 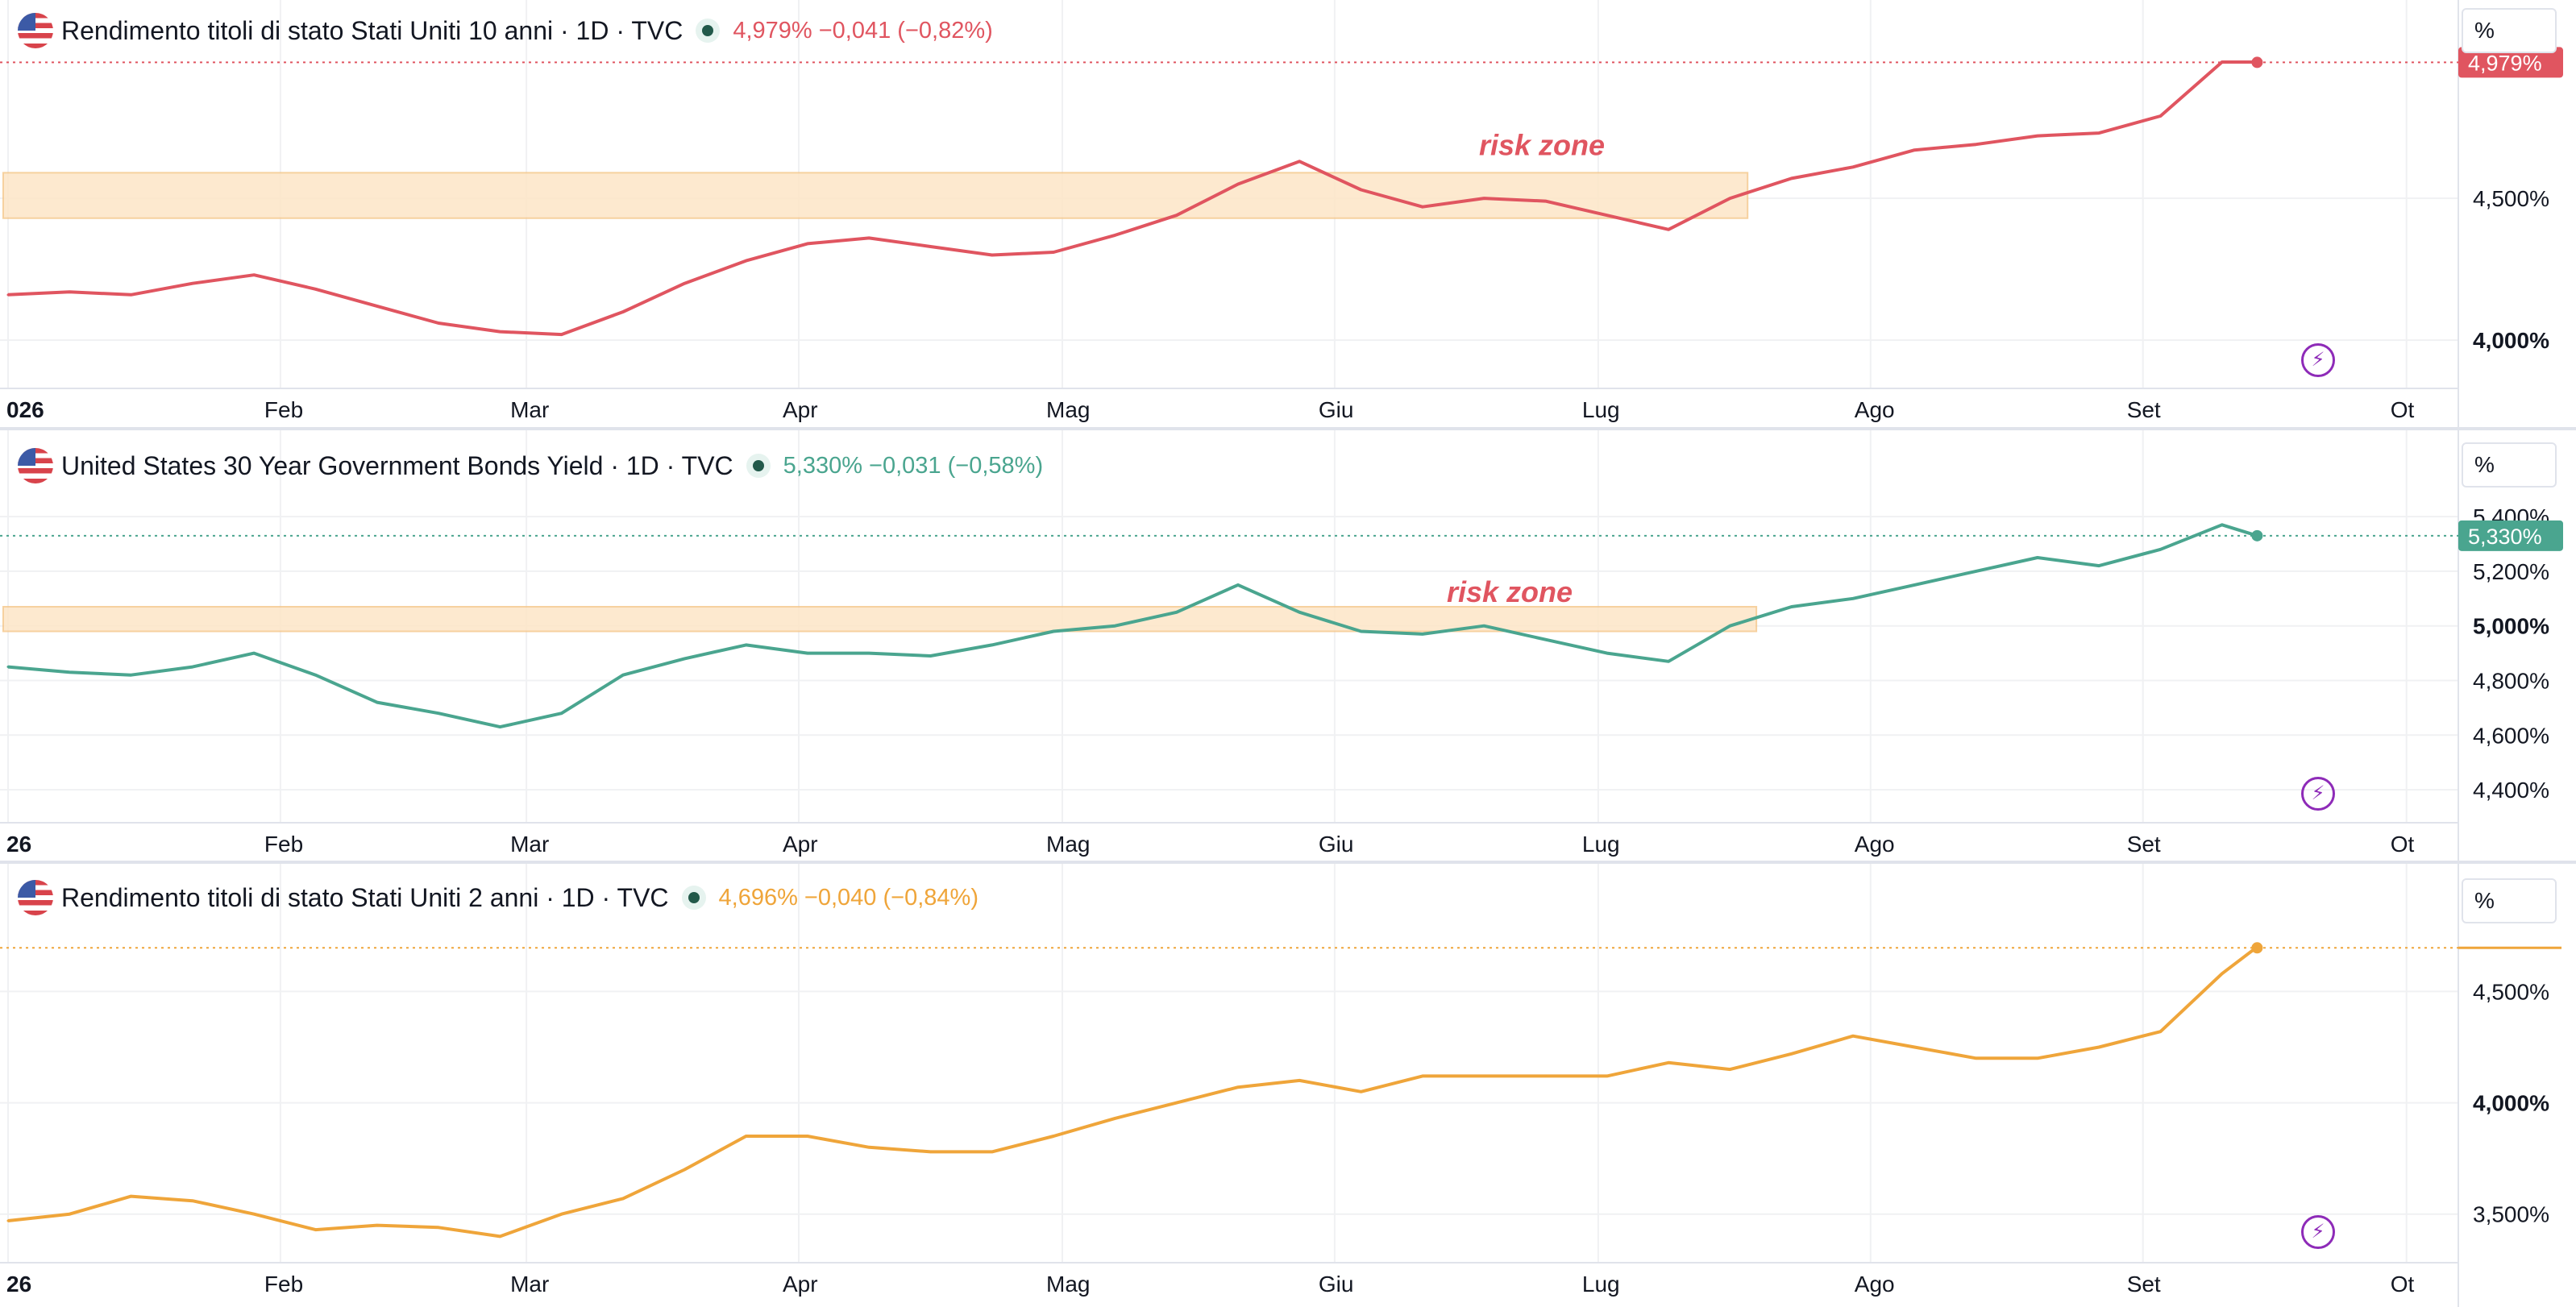 I want to click on last-price-badge, so click(x=2510, y=62).